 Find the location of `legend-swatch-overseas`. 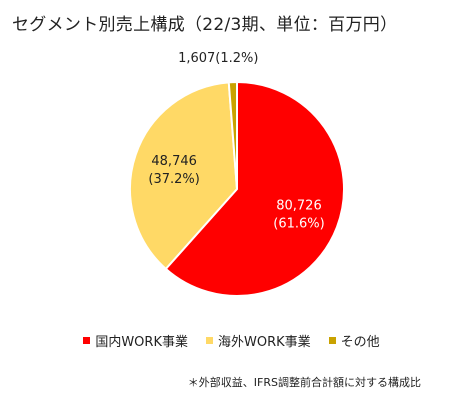

legend-swatch-overseas is located at coordinates (209, 340).